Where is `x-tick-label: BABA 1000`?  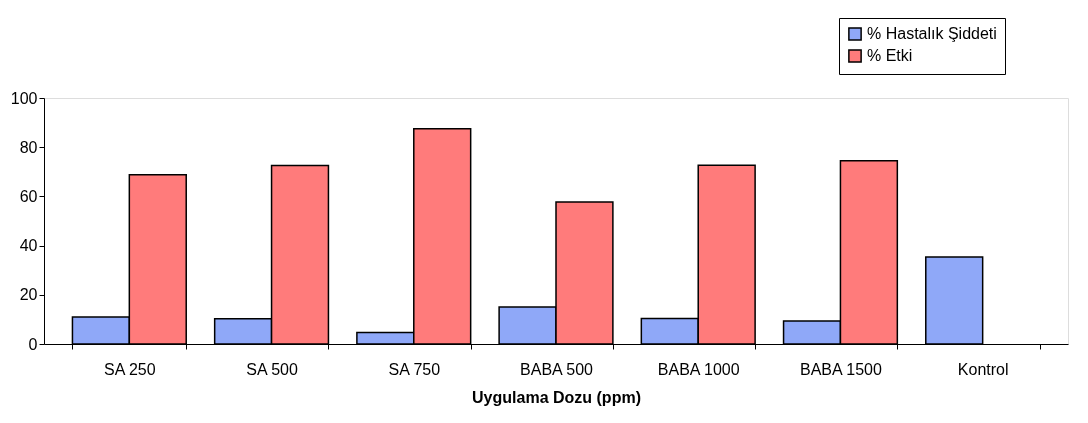 x-tick-label: BABA 1000 is located at coordinates (698, 369).